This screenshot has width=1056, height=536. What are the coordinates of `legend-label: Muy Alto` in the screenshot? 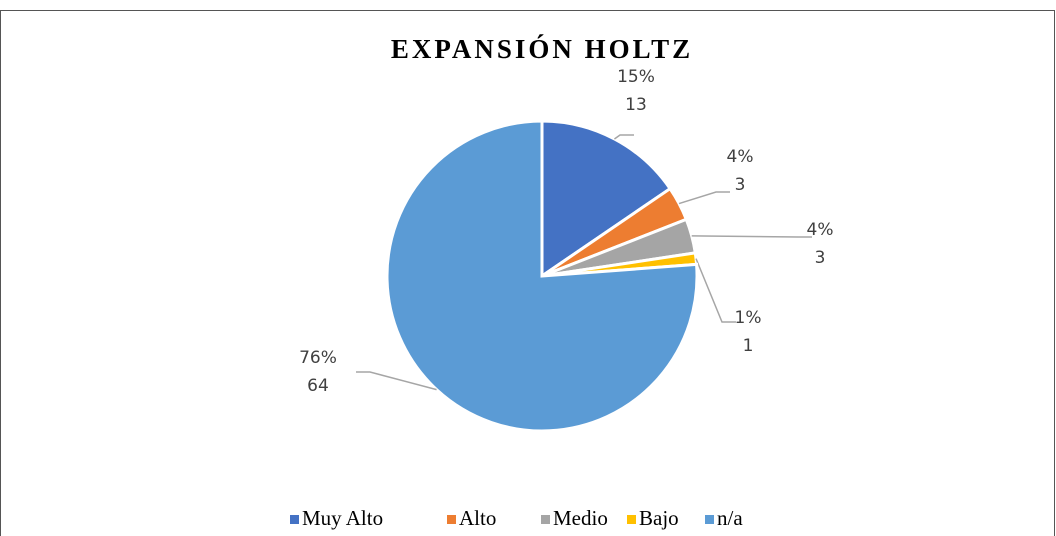 It's located at (342, 518).